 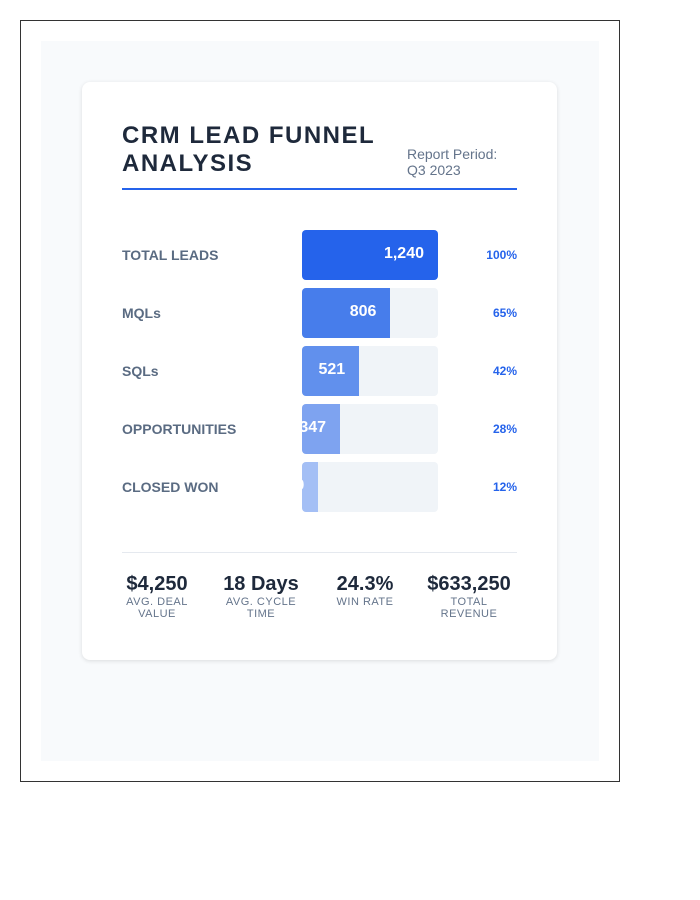 What do you see at coordinates (504, 313) in the screenshot?
I see `conversion-label: 65%` at bounding box center [504, 313].